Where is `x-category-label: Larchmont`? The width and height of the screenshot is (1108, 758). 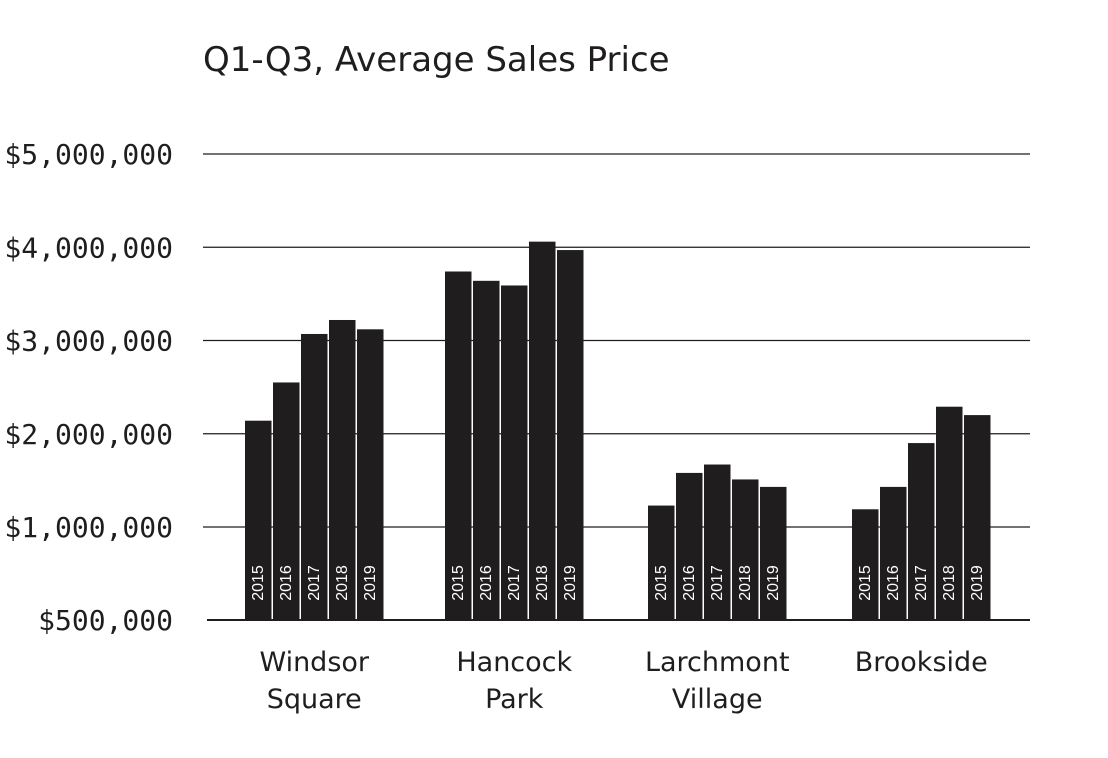
x-category-label: Larchmont is located at coordinates (717, 662).